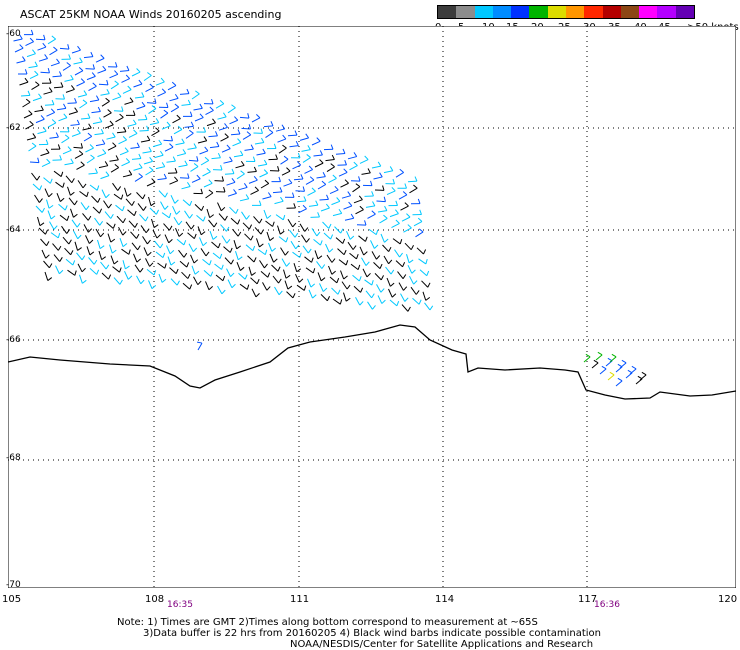  What do you see at coordinates (13, 340) in the screenshot?
I see `lat-label-66: -66` at bounding box center [13, 340].